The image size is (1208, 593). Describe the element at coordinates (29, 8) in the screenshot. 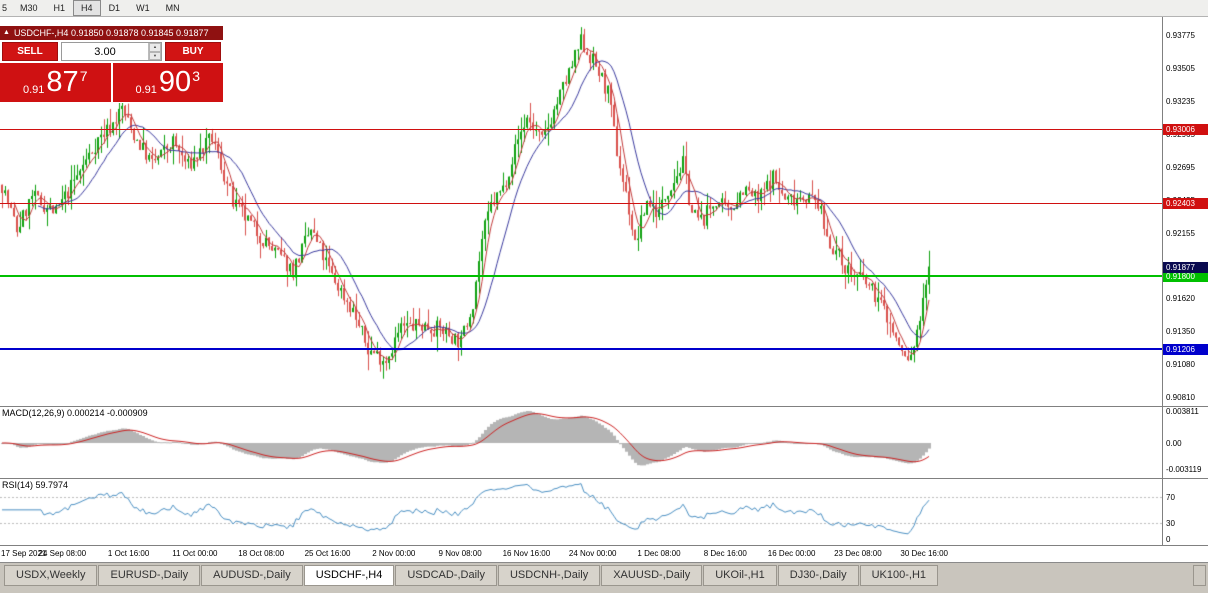

I see `timeframe-m30: M30` at that location.